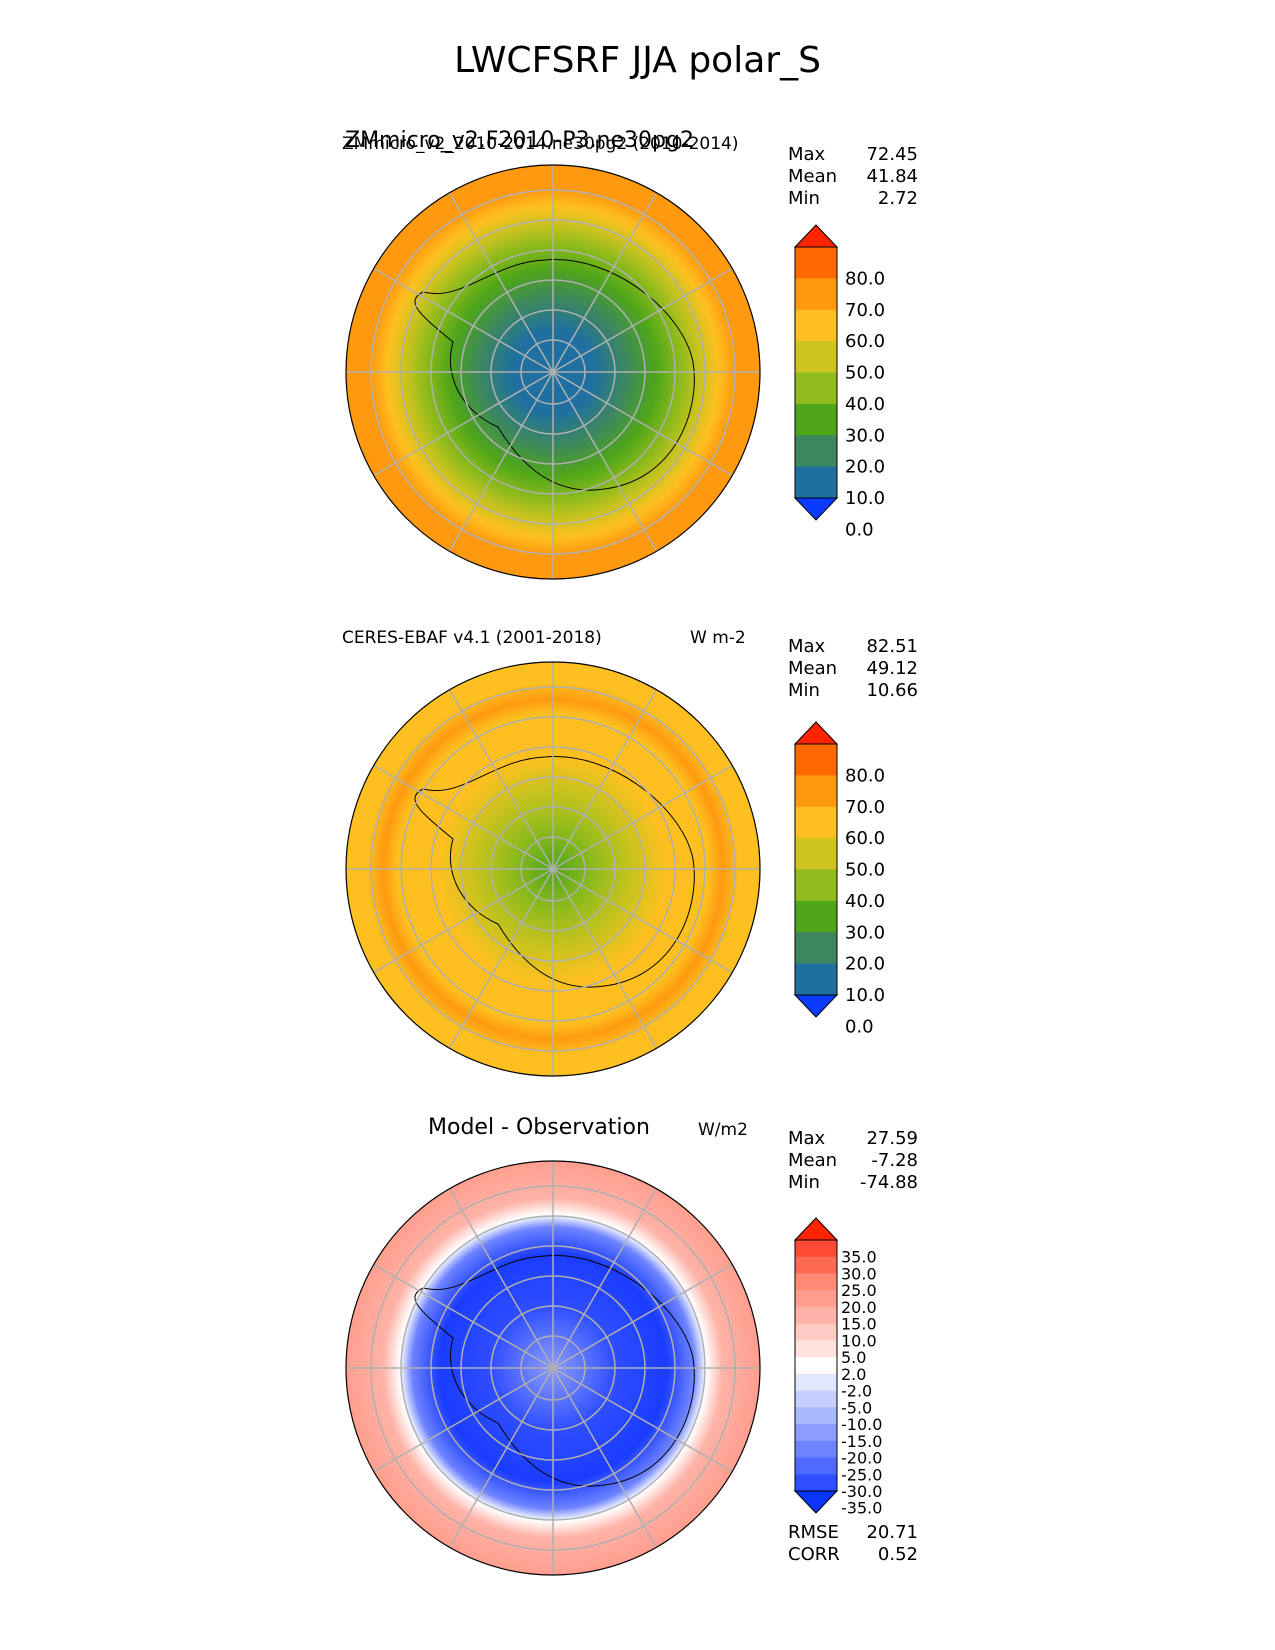 The image size is (1275, 1650). I want to click on panel3-stats: Max 27.59 Mean -7.28 Min -74.88, so click(853, 1161).